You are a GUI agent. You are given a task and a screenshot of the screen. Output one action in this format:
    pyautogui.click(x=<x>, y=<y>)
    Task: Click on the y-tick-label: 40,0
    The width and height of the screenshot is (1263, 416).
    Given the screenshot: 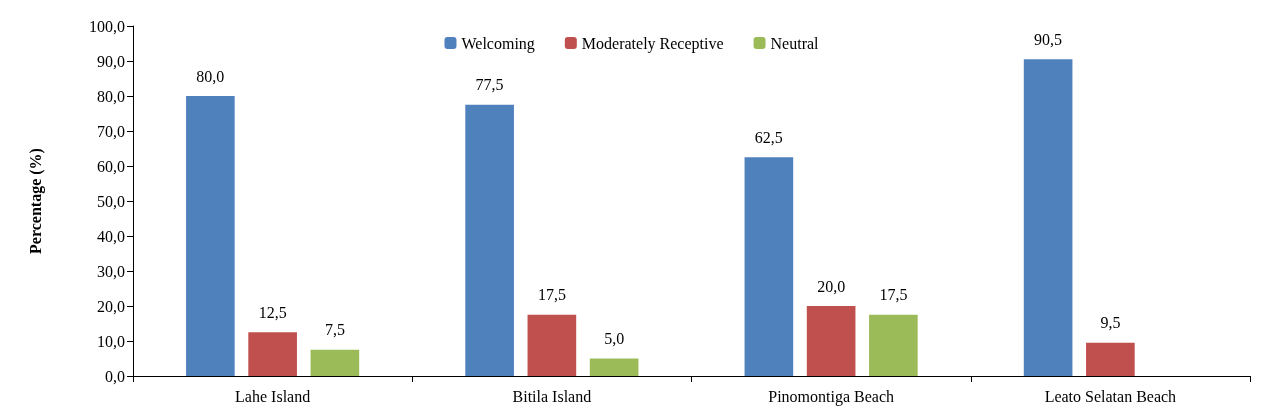 What is the action you would take?
    pyautogui.click(x=111, y=236)
    